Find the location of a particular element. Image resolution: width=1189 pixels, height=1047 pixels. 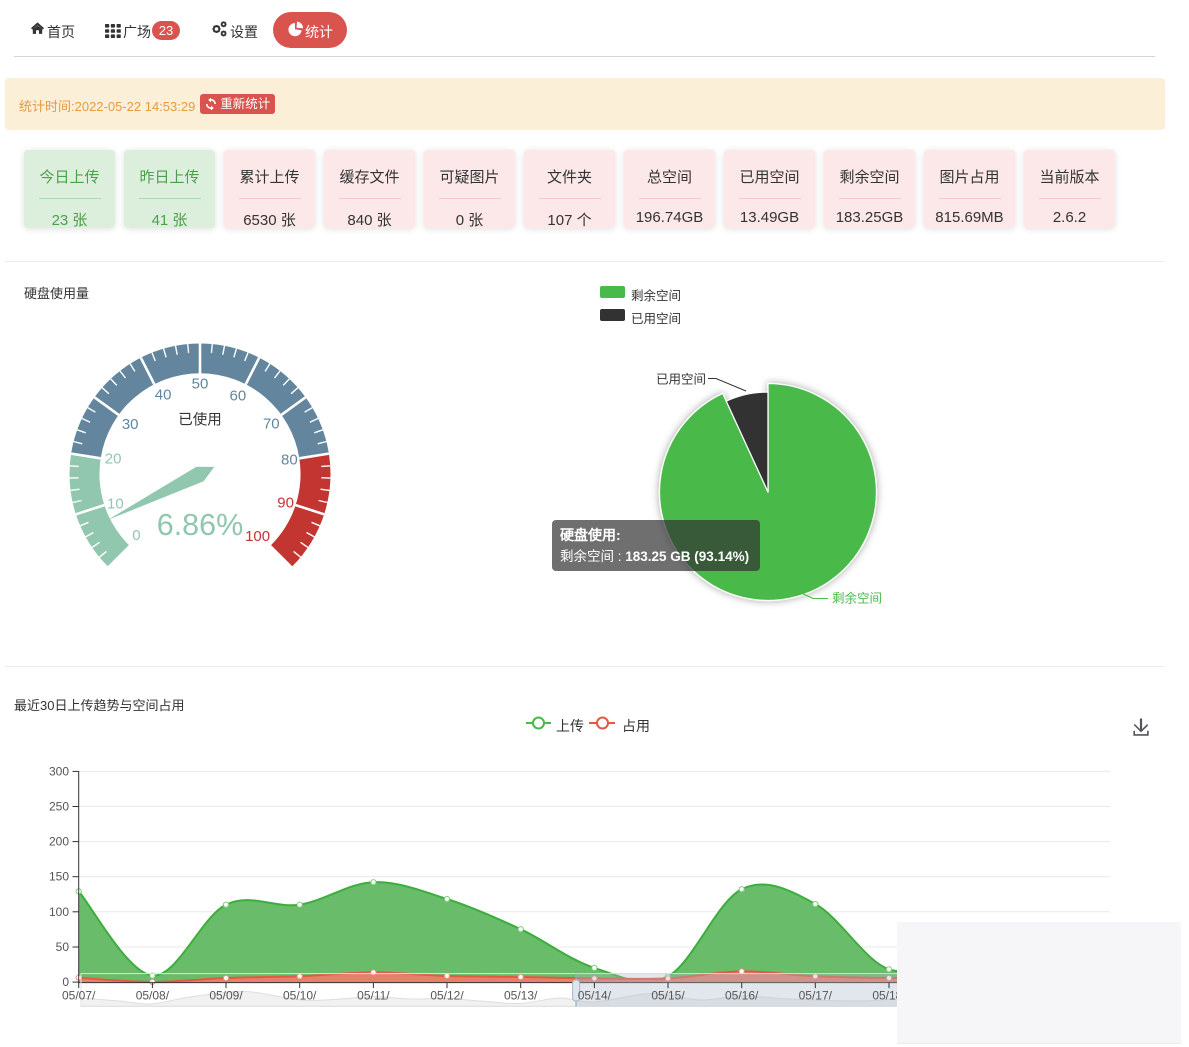

svg-text: 05/14/ is located at coordinates (595, 996).